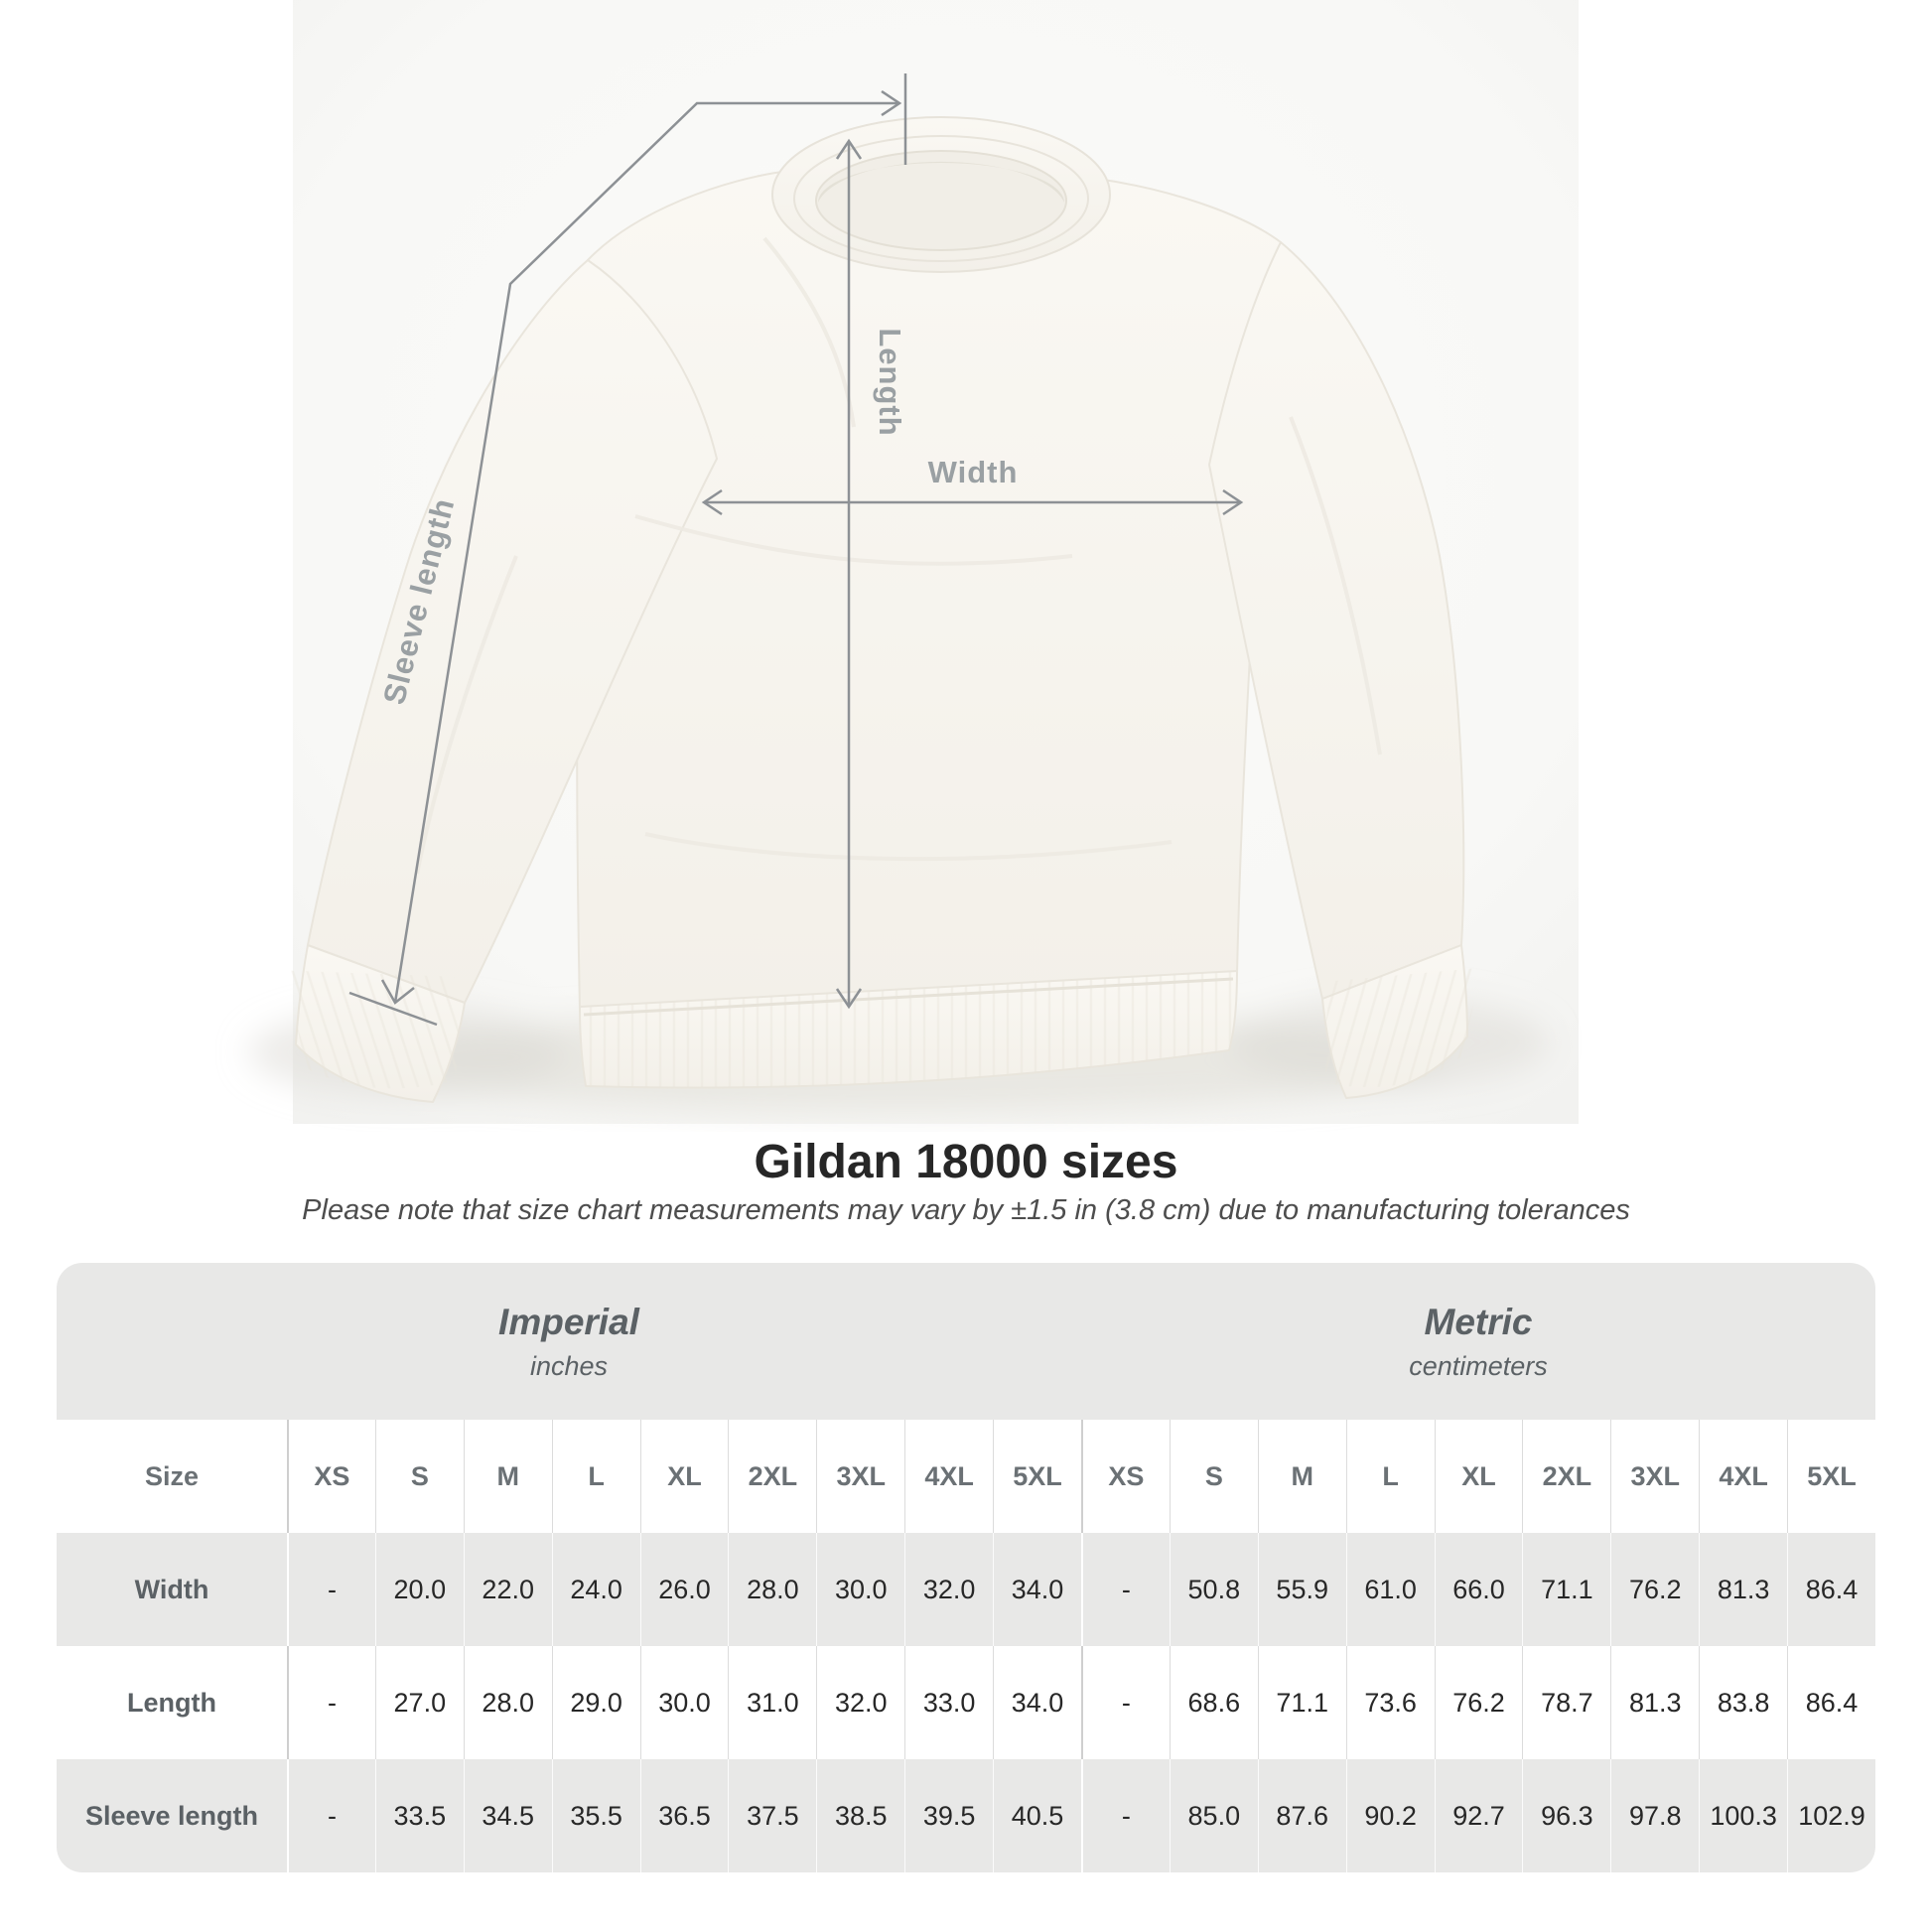  I want to click on hem-rib-texture, so click(909, 1029).